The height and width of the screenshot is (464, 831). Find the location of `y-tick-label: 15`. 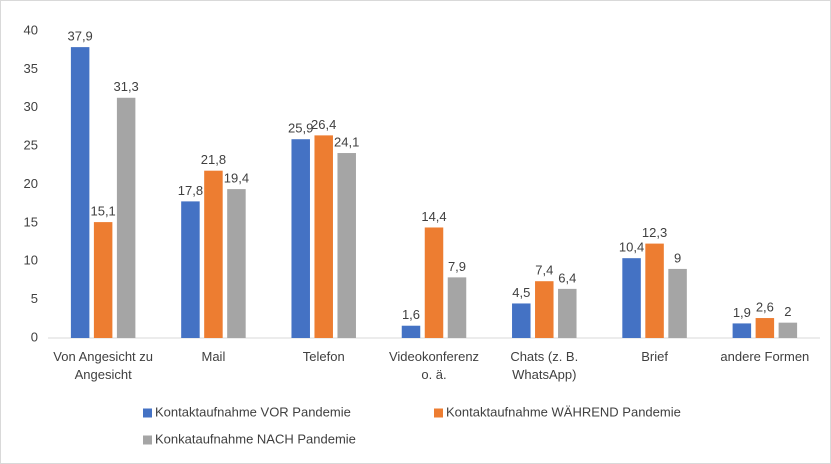

y-tick-label: 15 is located at coordinates (31, 221).